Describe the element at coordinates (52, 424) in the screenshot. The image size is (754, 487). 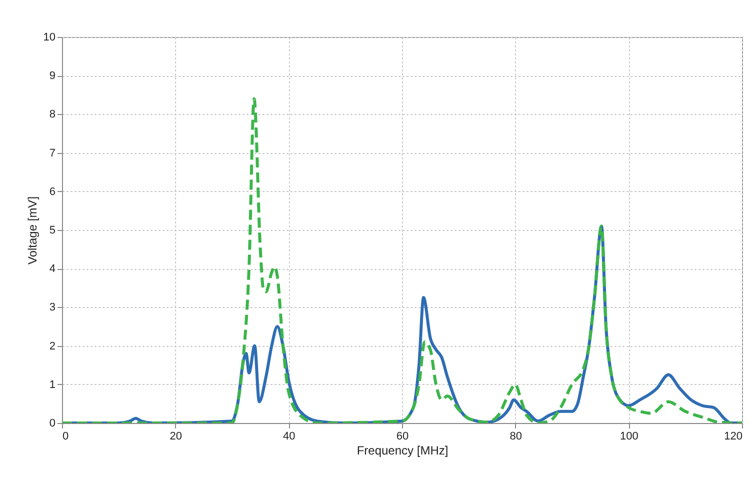
I see `y-tick-label: 0` at that location.